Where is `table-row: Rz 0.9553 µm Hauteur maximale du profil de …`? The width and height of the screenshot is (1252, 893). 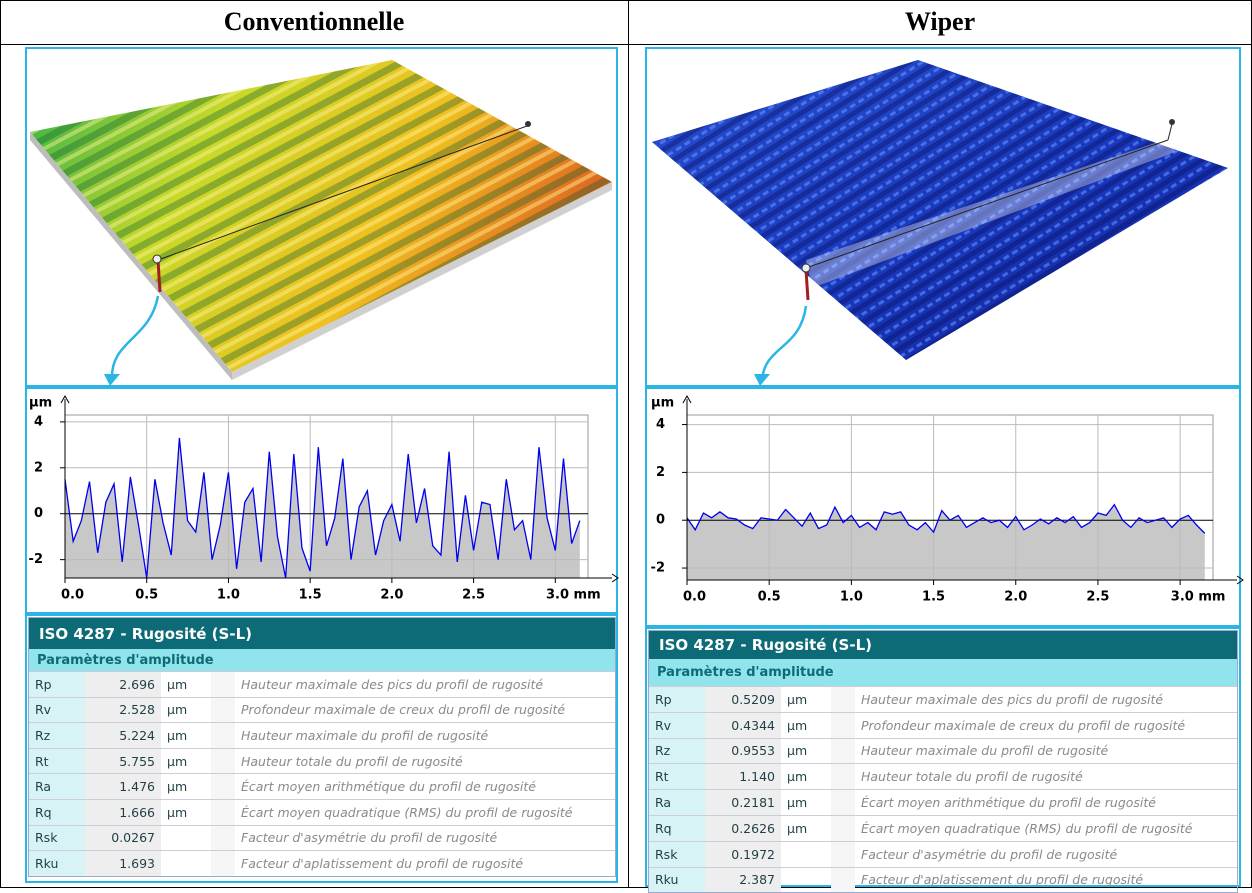
table-row: Rz 0.9553 µm Hauteur maximale du profil de … is located at coordinates (943, 750).